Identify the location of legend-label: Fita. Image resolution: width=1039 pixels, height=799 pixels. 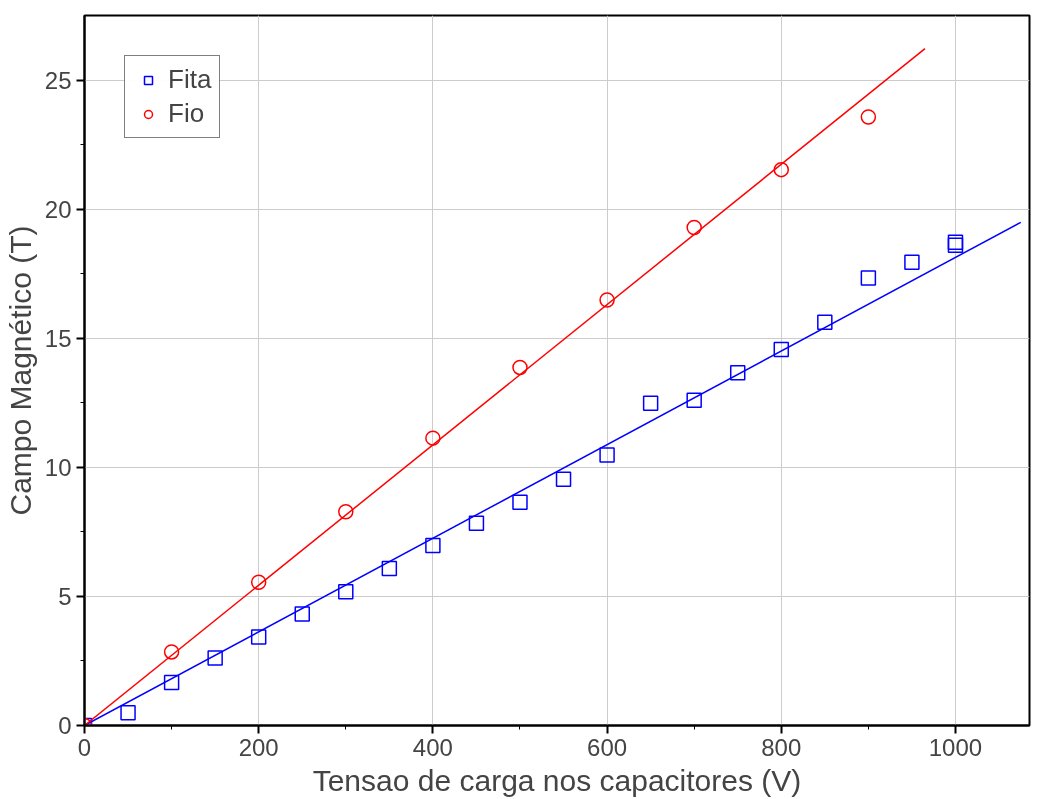
(190, 79).